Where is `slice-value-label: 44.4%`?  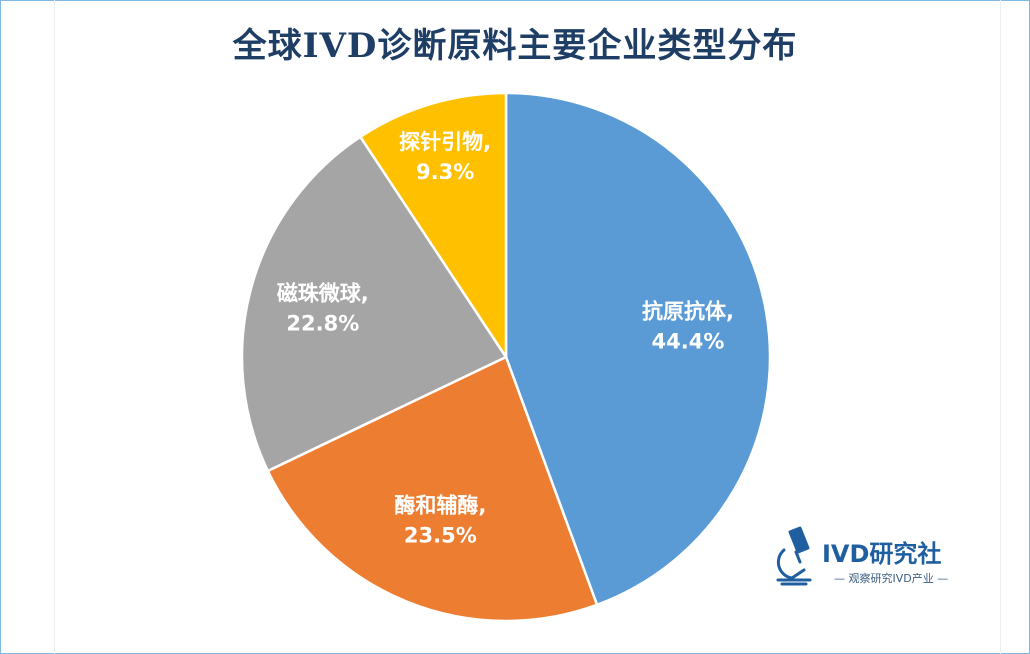 slice-value-label: 44.4% is located at coordinates (688, 342).